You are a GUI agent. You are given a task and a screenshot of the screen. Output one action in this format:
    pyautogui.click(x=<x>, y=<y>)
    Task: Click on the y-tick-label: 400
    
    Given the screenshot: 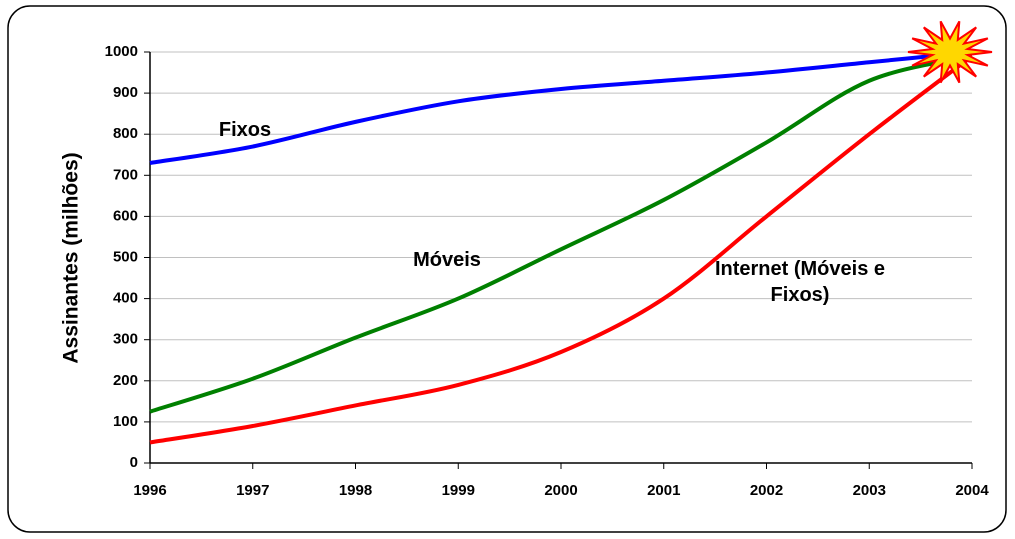 What is the action you would take?
    pyautogui.click(x=125, y=298)
    